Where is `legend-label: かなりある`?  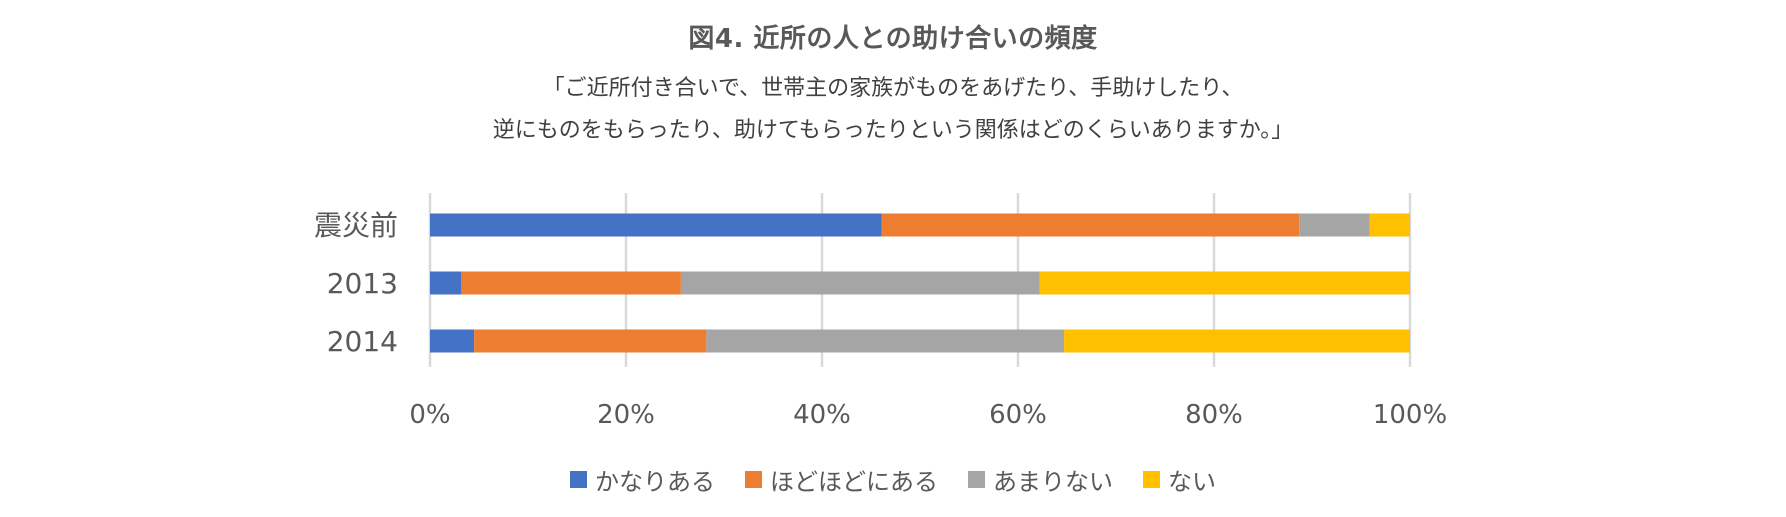 legend-label: かなりある is located at coordinates (655, 482).